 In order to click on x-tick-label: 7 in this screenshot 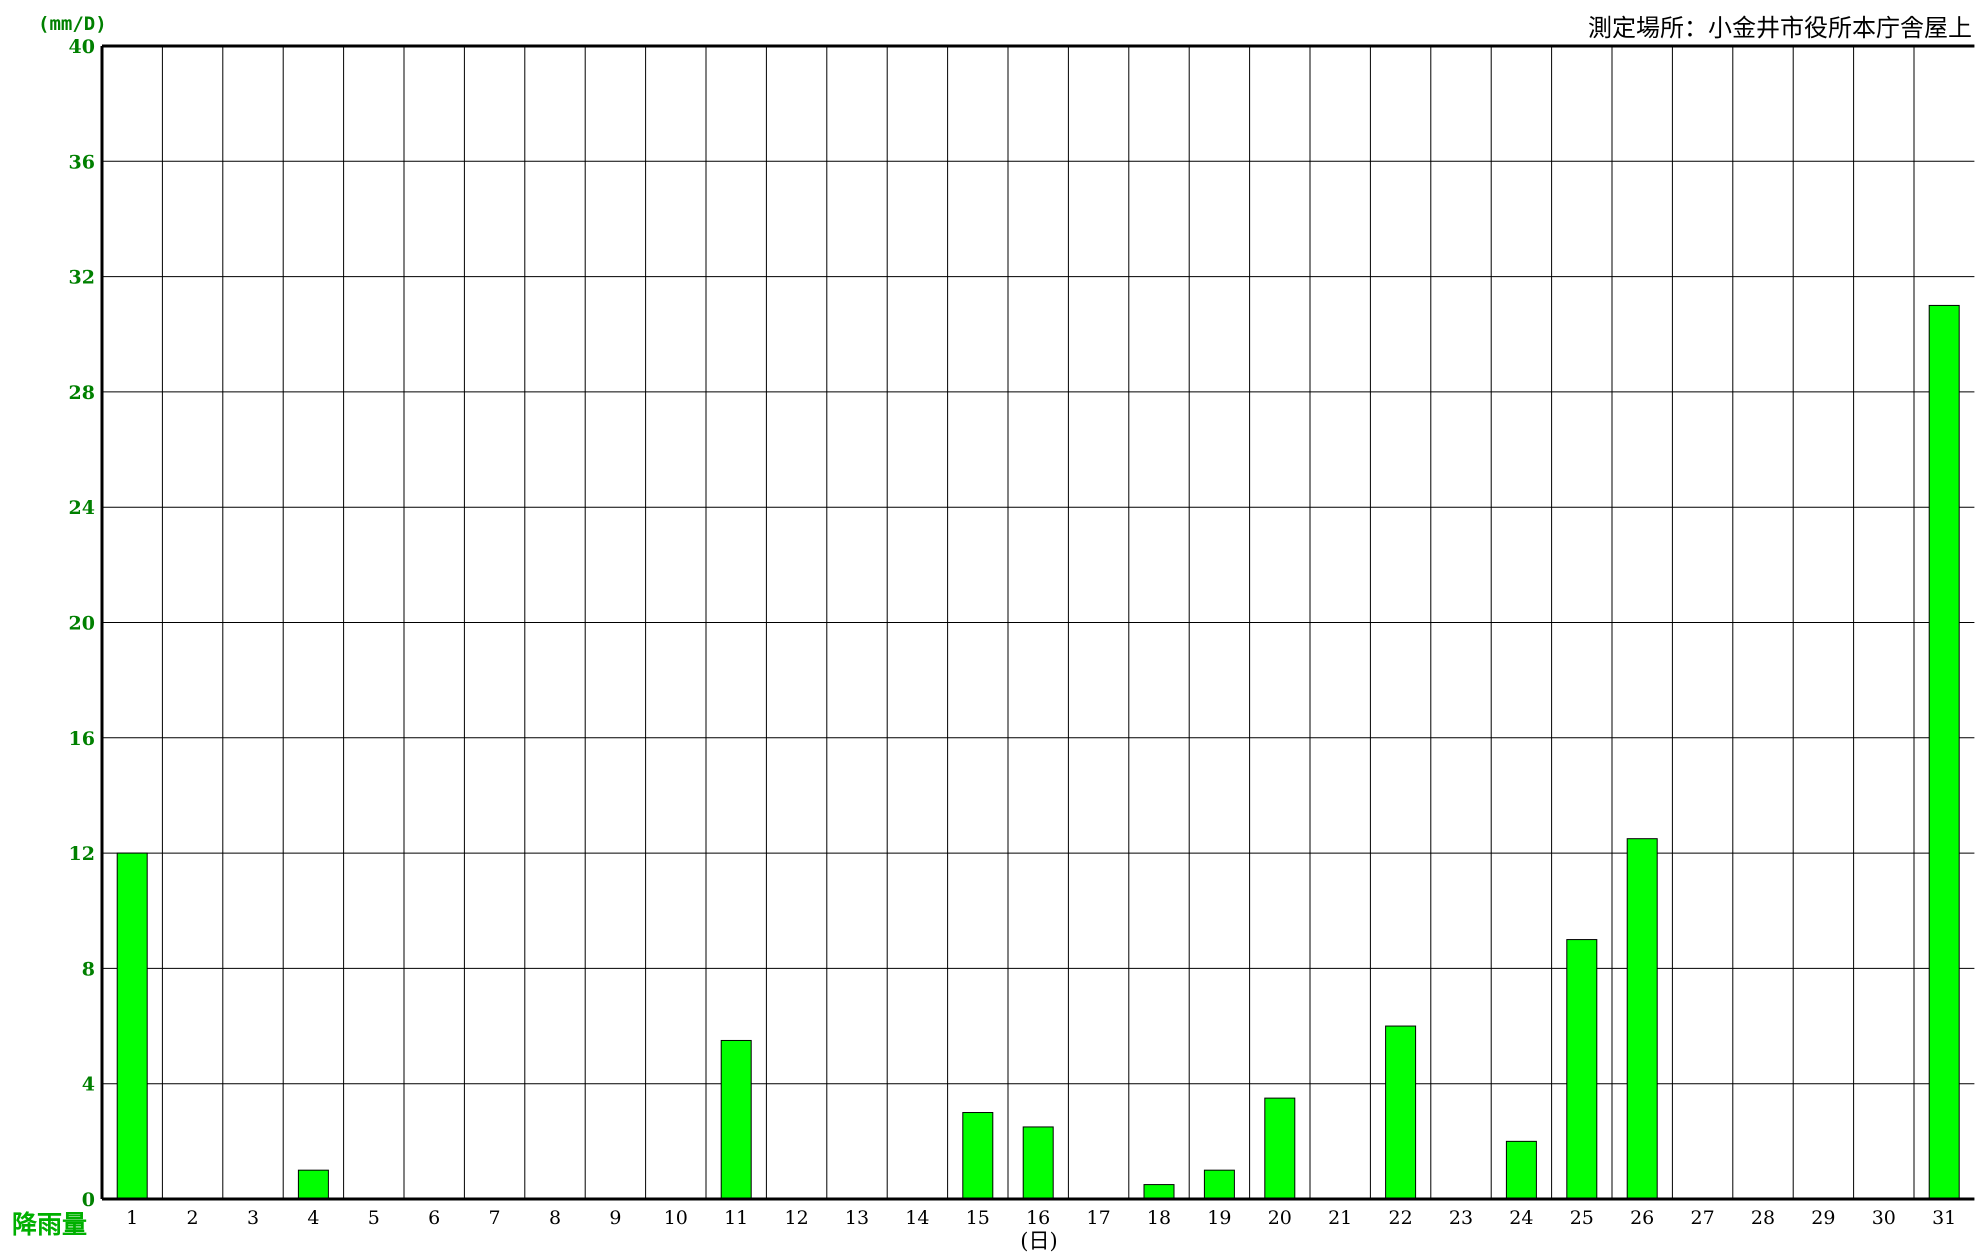, I will do `click(495, 1218)`.